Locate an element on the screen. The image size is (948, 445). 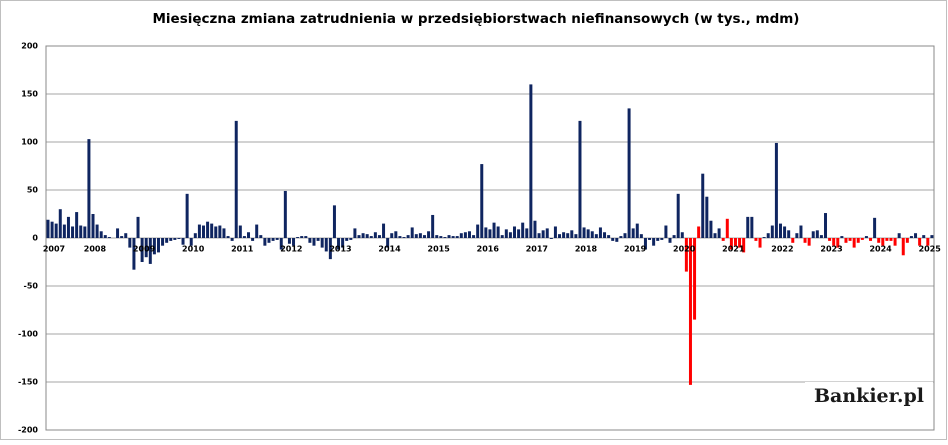
y-tick-label: -150 is located at coordinates (28, 382).